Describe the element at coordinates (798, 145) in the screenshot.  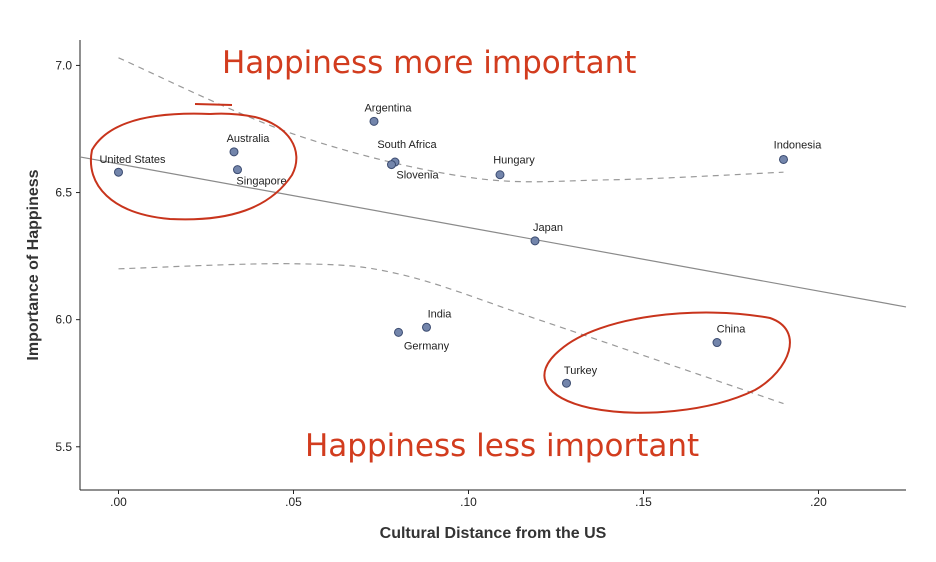
I see `point-label: Indonesia` at that location.